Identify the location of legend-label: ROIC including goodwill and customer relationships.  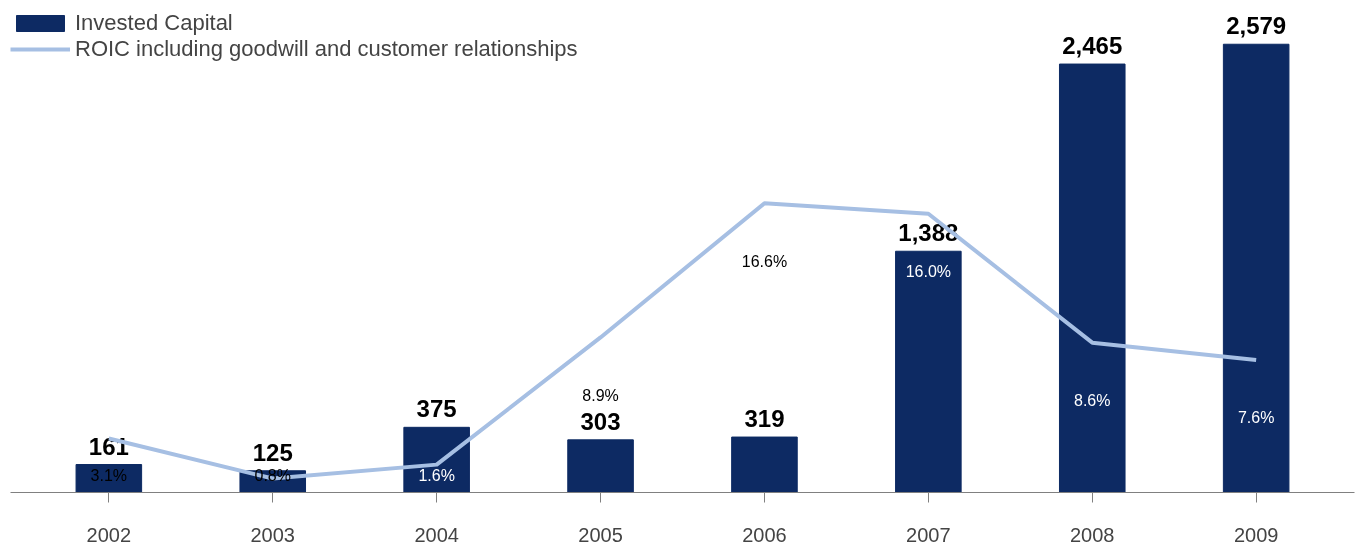
(326, 49).